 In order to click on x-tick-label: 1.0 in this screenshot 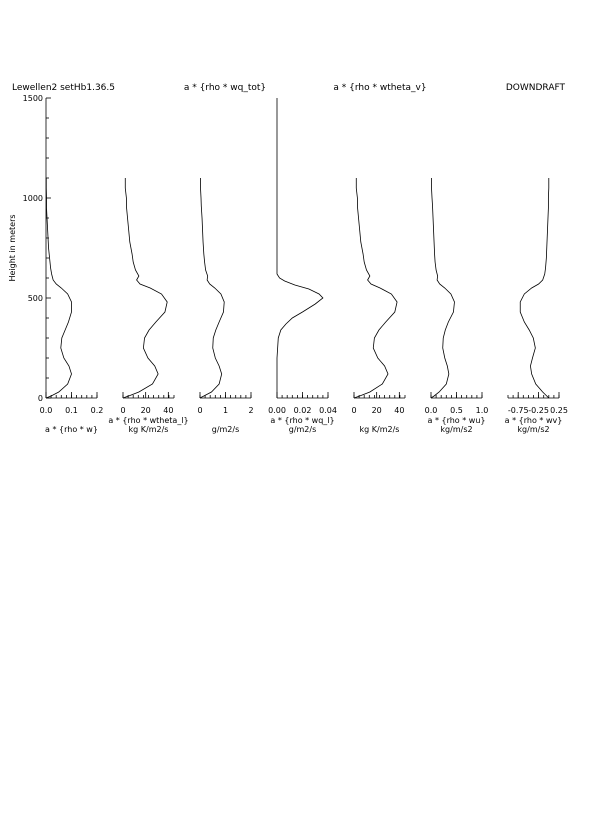, I will do `click(482, 410)`.